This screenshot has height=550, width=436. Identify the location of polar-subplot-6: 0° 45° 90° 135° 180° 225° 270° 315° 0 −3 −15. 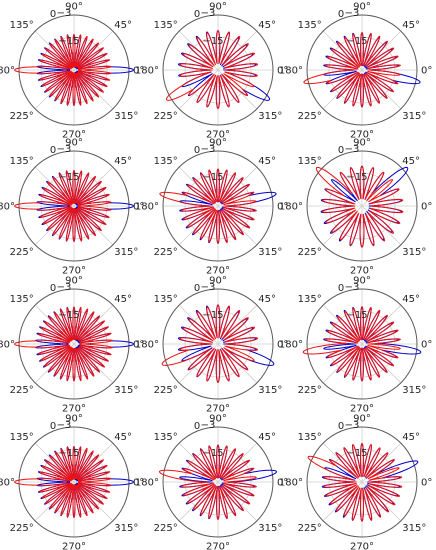
(355, 207).